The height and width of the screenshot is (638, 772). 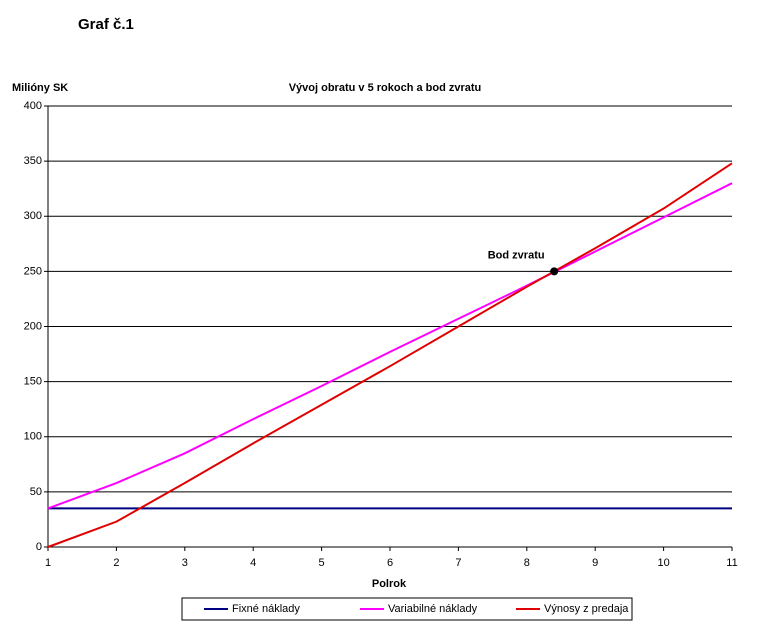 I want to click on y-tick-label: 200, so click(x=33, y=326).